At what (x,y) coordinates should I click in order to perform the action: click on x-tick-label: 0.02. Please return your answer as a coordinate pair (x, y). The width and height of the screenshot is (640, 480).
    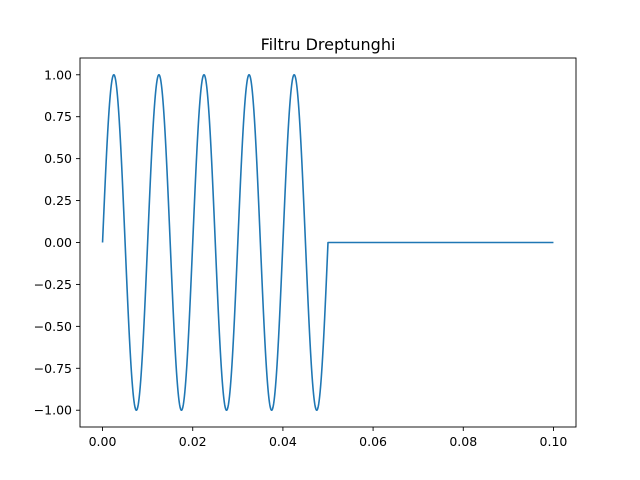
    Looking at the image, I should click on (193, 441).